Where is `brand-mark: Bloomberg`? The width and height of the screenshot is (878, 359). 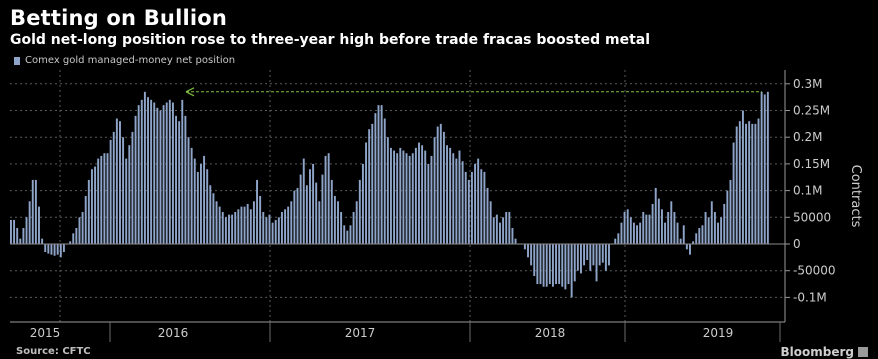 brand-mark: Bloomberg is located at coordinates (824, 352).